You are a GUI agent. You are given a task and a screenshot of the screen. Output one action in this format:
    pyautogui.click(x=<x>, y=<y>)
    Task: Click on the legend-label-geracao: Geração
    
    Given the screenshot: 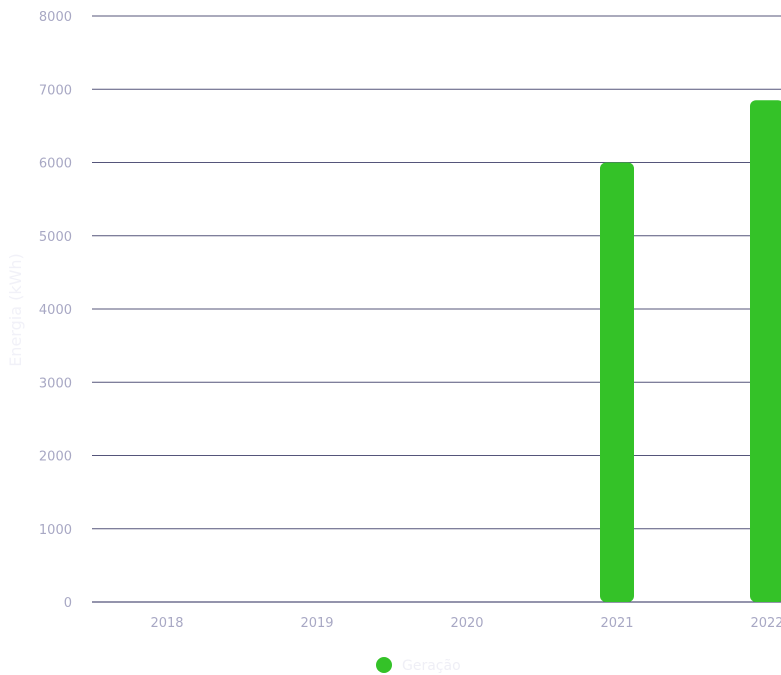 What is the action you would take?
    pyautogui.click(x=431, y=666)
    